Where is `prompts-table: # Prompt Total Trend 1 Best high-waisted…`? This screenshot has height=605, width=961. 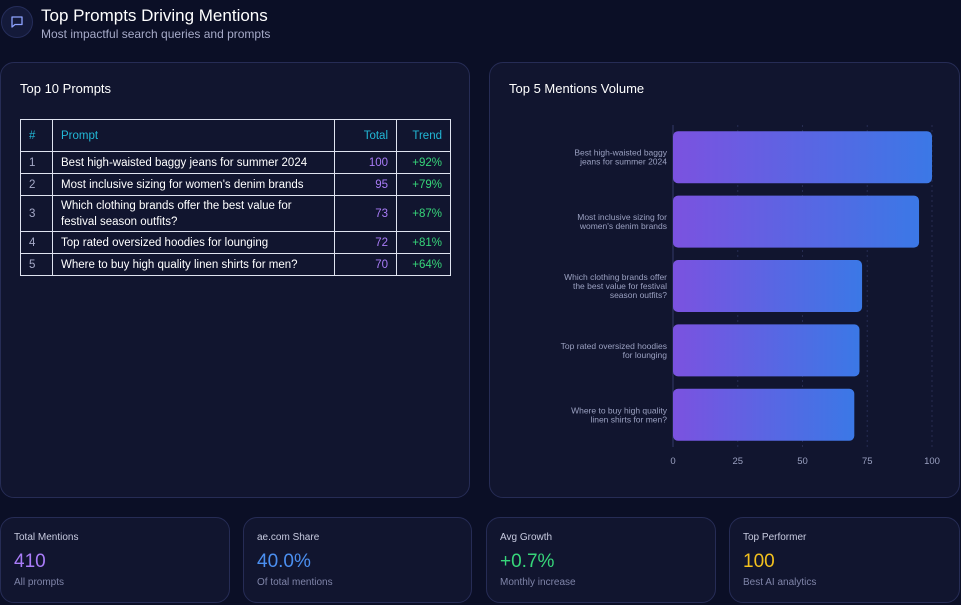 prompts-table: # Prompt Total Trend 1 Best high-waisted… is located at coordinates (235, 197).